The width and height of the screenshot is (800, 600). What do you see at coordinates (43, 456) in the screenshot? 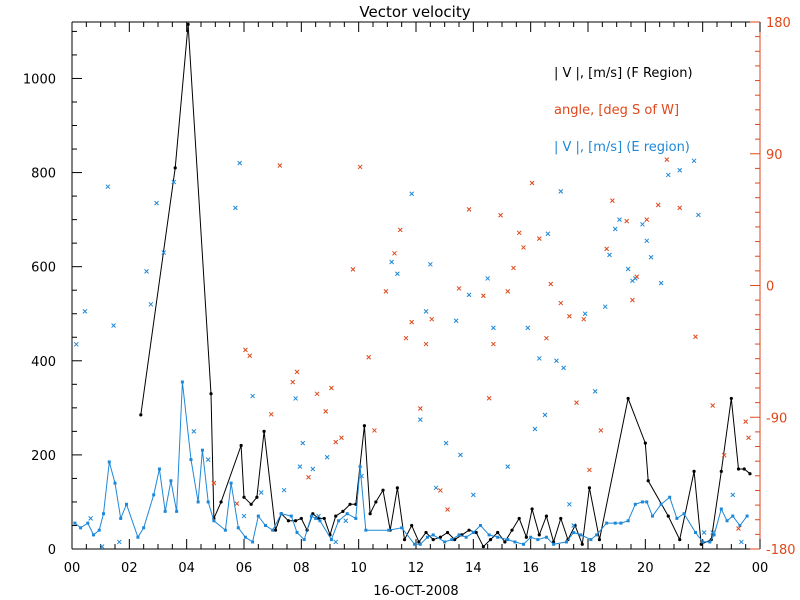
I see `left-y-tick-label: 200` at bounding box center [43, 456].